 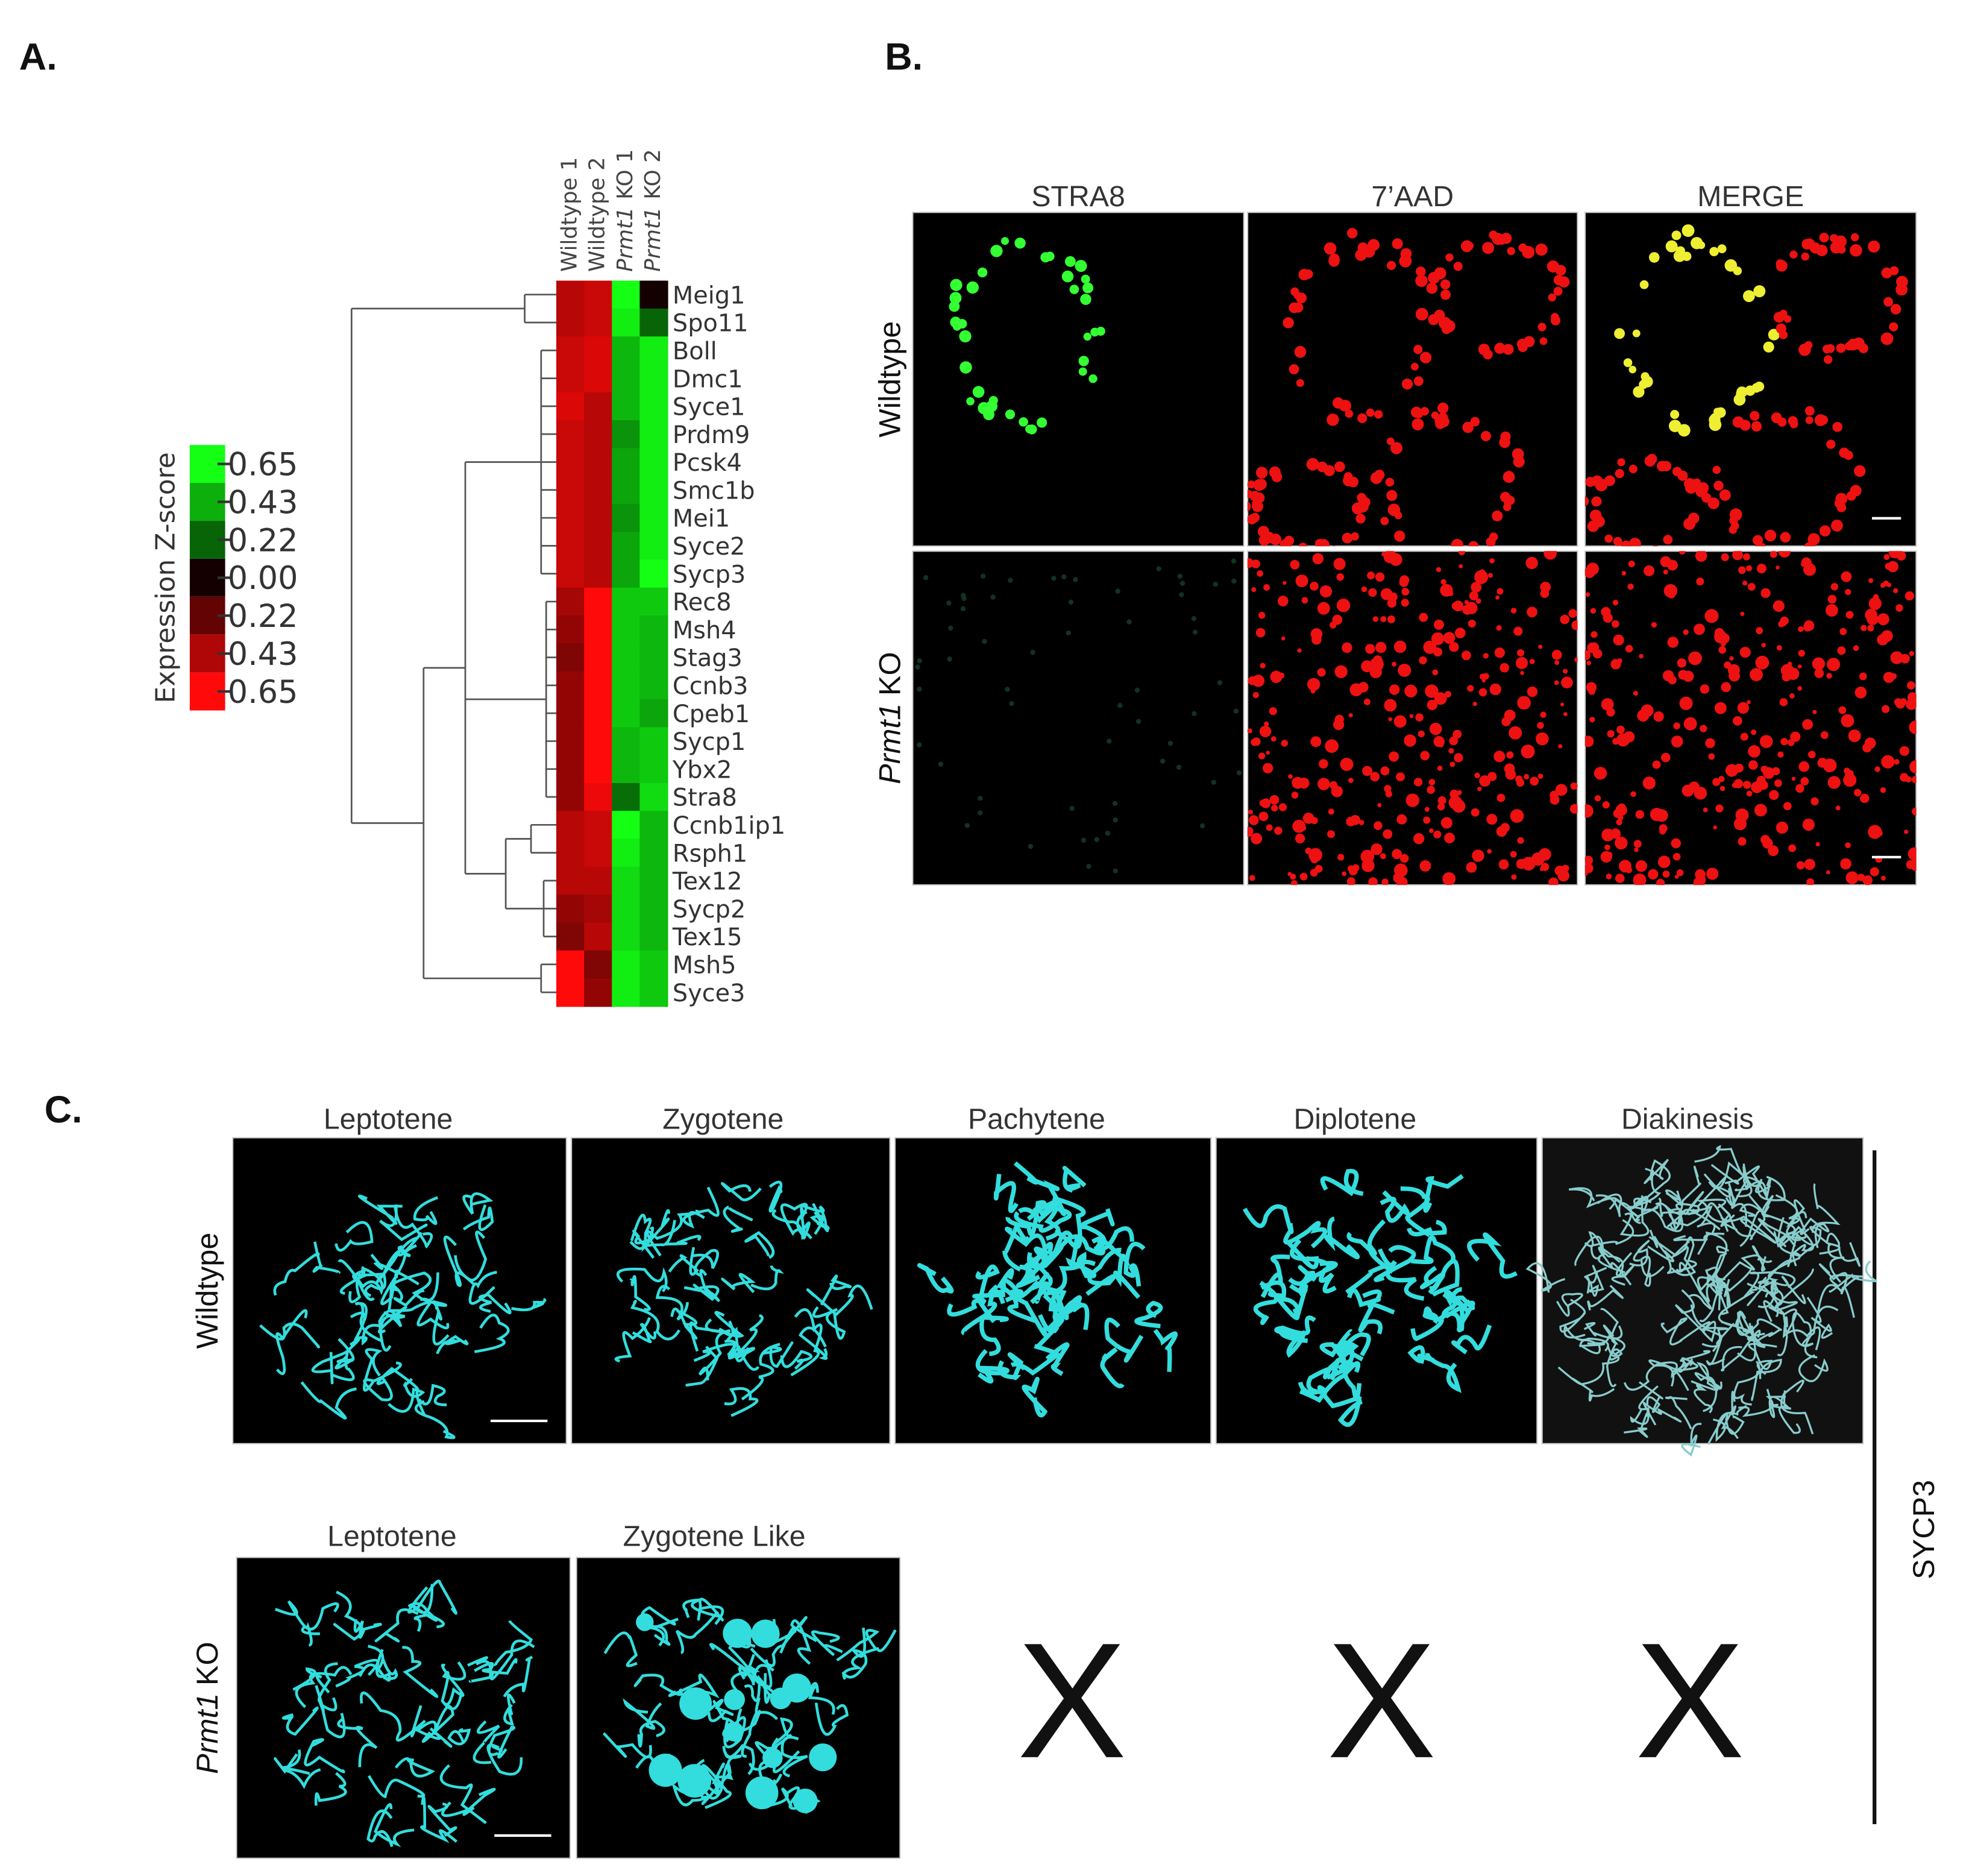 I want to click on stage-title: Pachytene, so click(x=1036, y=1120).